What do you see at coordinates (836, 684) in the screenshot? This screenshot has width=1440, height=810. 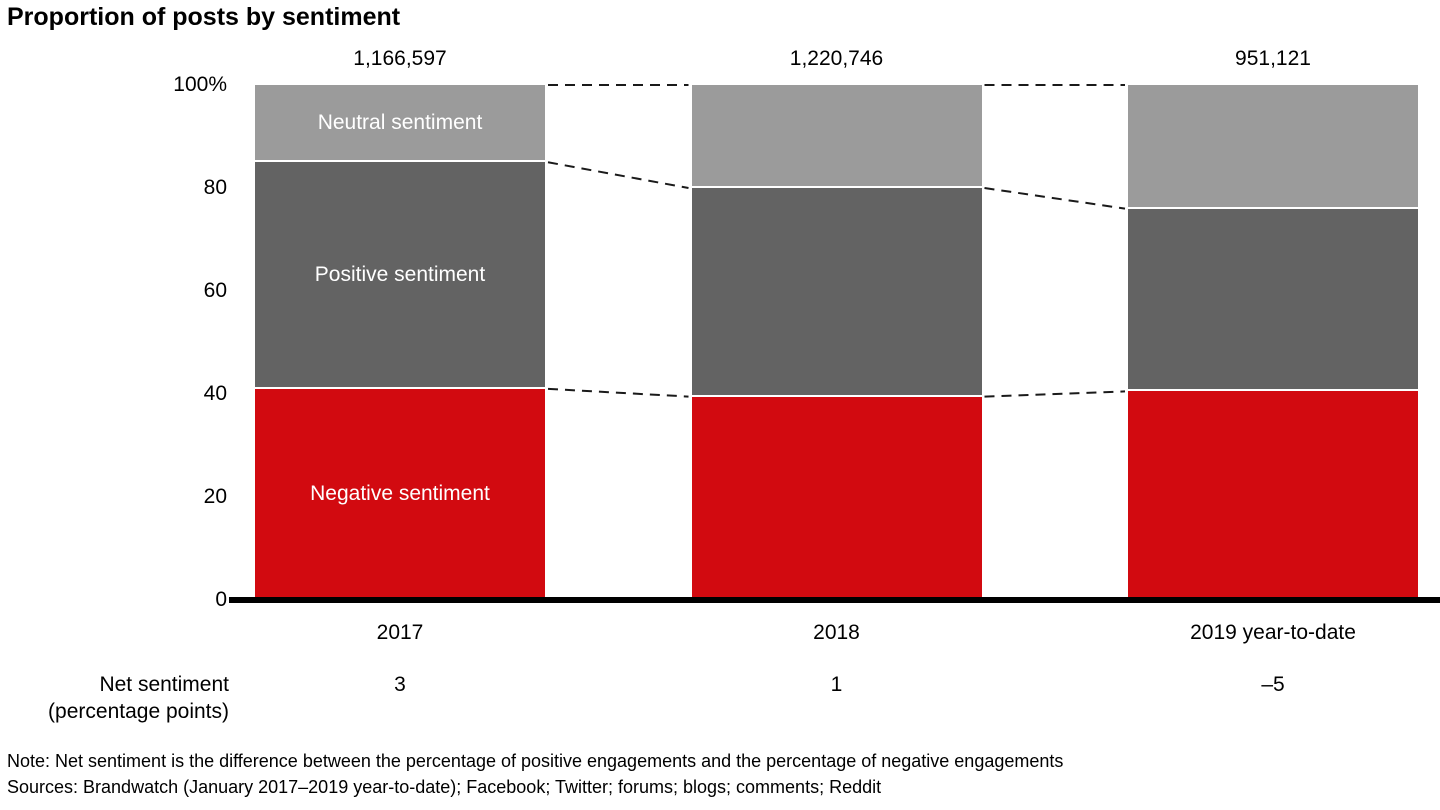 I see `net-sentiment-value: 1` at bounding box center [836, 684].